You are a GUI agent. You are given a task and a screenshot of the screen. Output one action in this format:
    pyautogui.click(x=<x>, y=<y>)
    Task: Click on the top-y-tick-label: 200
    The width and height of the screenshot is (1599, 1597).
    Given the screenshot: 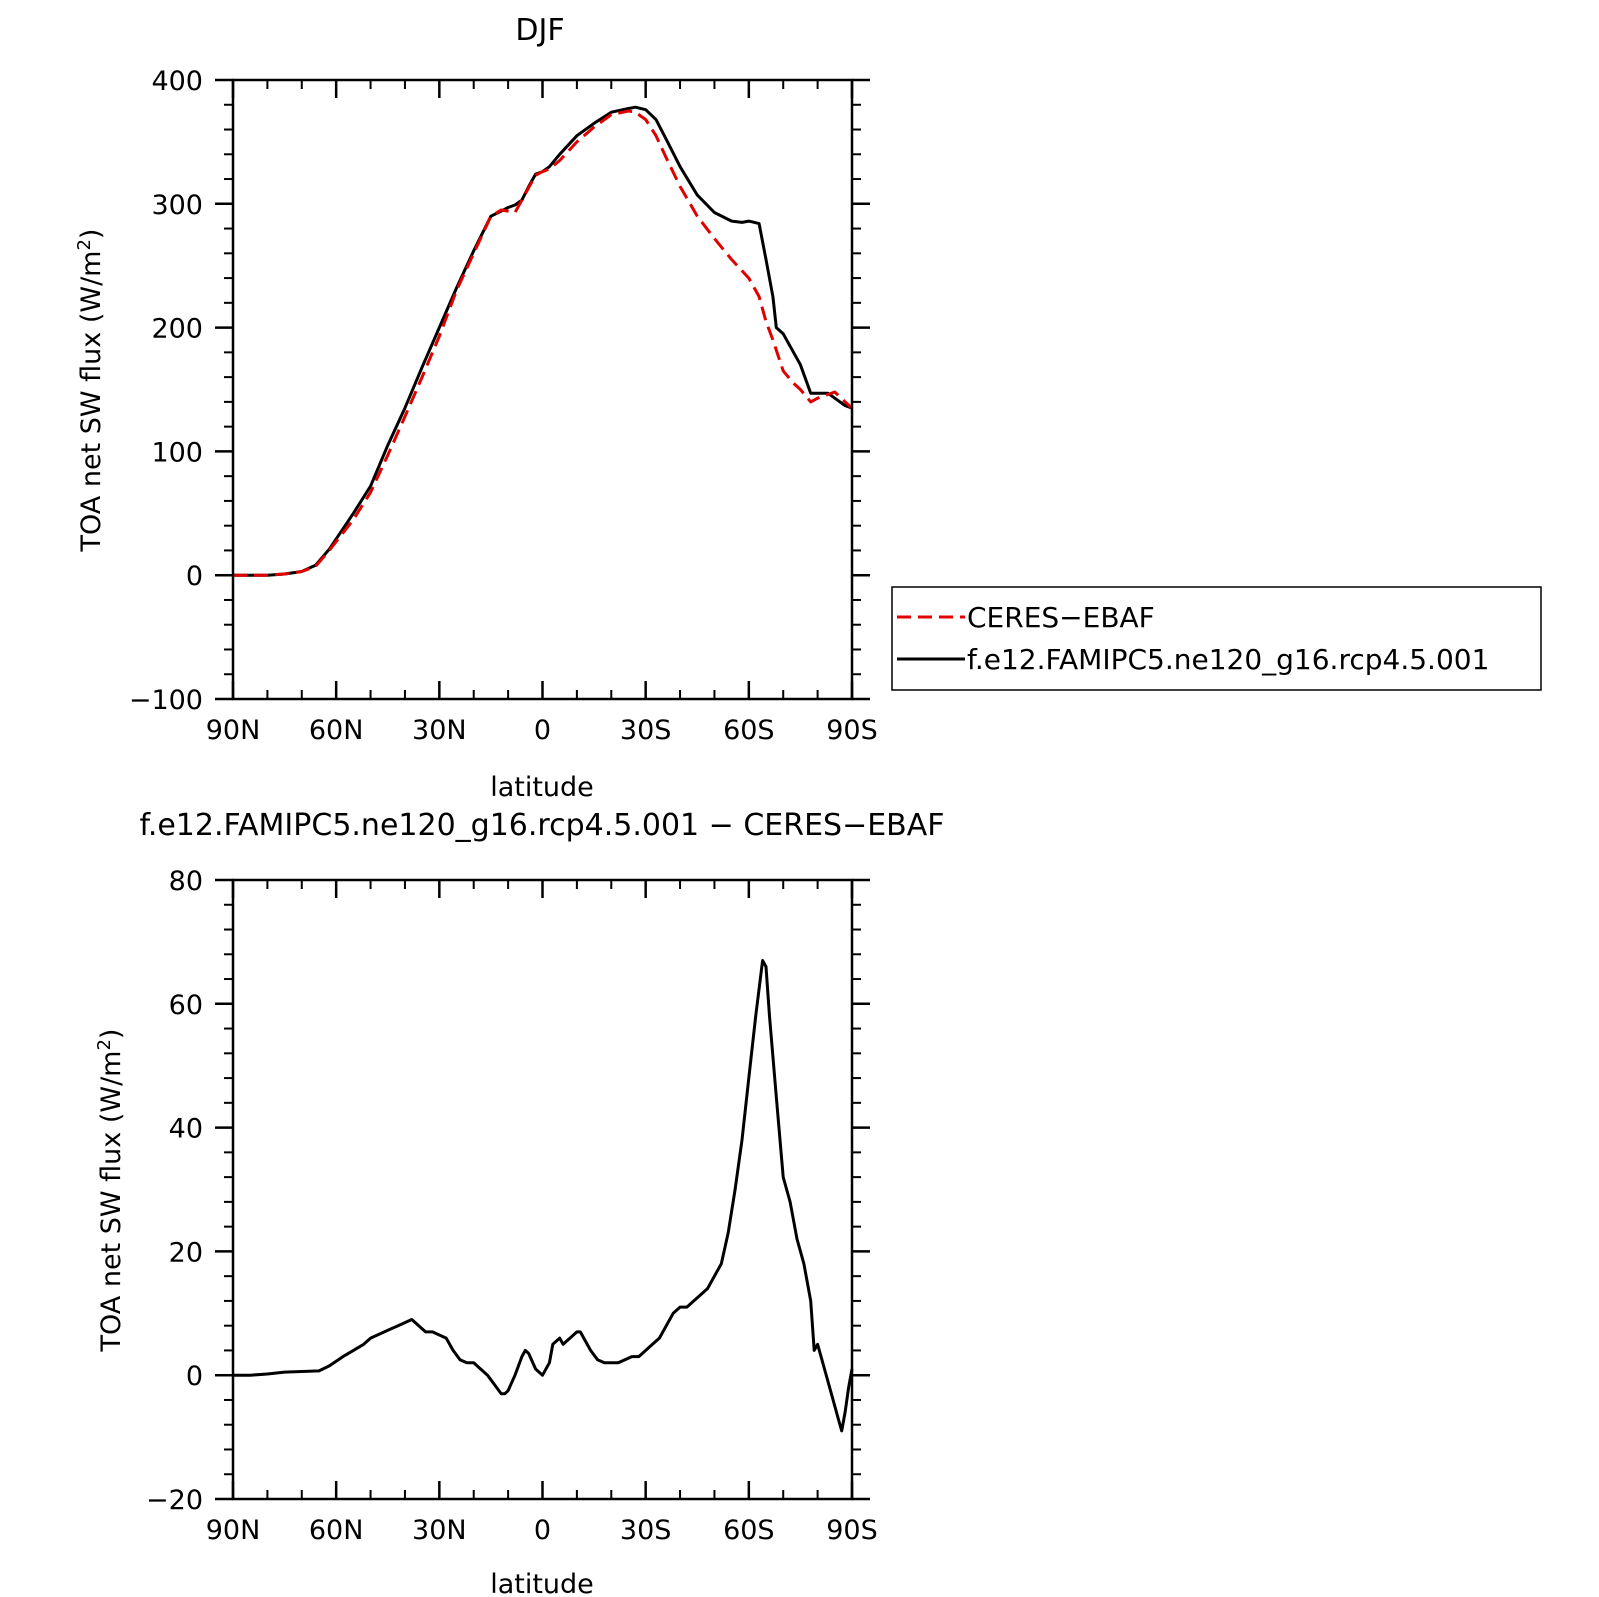 What is the action you would take?
    pyautogui.click(x=177, y=329)
    